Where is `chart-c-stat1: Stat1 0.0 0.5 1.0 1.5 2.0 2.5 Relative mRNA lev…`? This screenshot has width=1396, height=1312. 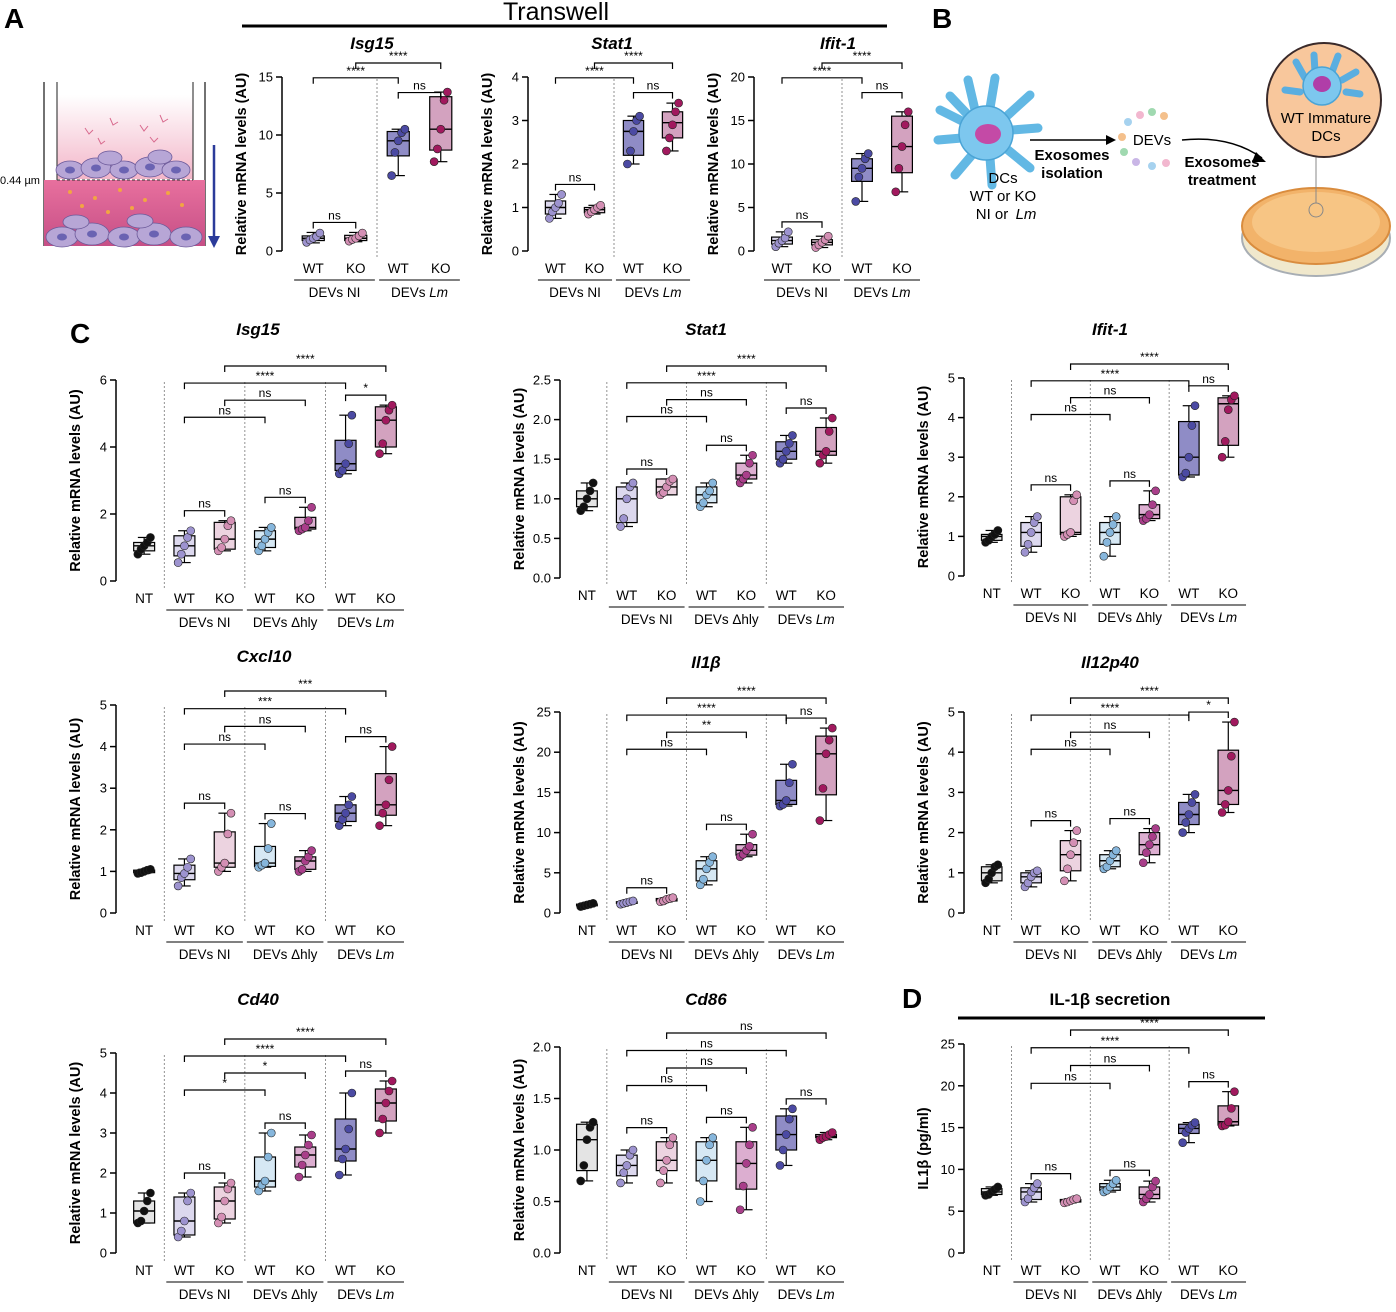 chart-c-stat1: Stat1 0.0 0.5 1.0 1.5 2.0 2.5 Relative mRNA lev… is located at coordinates (678, 473).